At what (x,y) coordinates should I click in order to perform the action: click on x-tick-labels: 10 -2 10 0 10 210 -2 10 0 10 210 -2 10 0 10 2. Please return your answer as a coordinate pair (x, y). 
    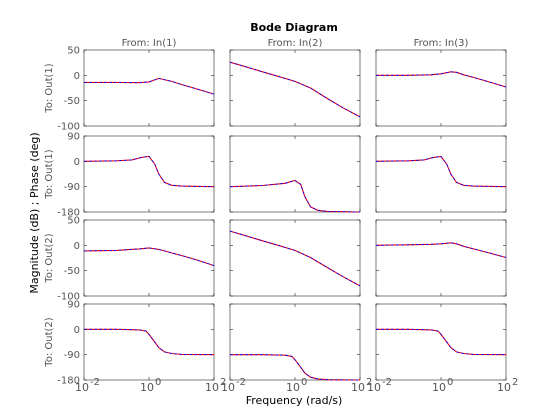
    Looking at the image, I should click on (296, 385).